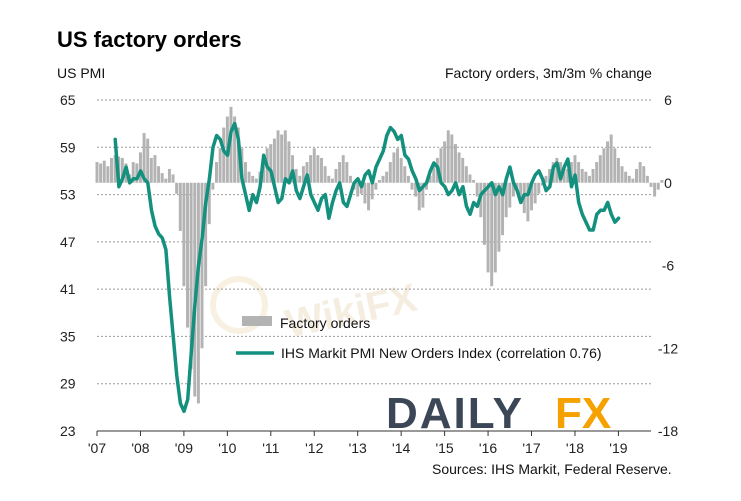 The width and height of the screenshot is (741, 501). I want to click on x-axis-tick-label: '13, so click(358, 448).